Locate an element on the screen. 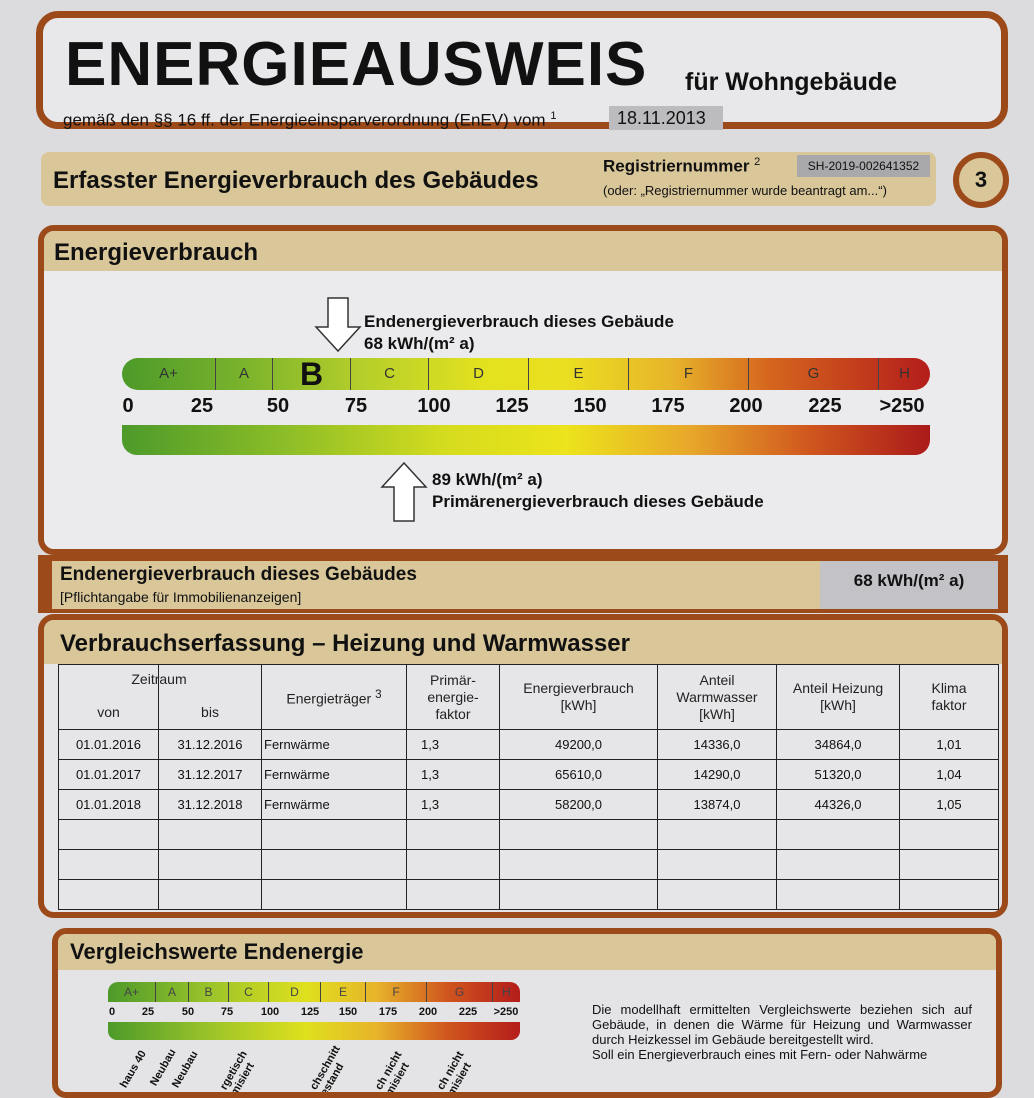 Image resolution: width=1034 pixels, height=1098 pixels. class-b-highlighted: B is located at coordinates (311, 374).